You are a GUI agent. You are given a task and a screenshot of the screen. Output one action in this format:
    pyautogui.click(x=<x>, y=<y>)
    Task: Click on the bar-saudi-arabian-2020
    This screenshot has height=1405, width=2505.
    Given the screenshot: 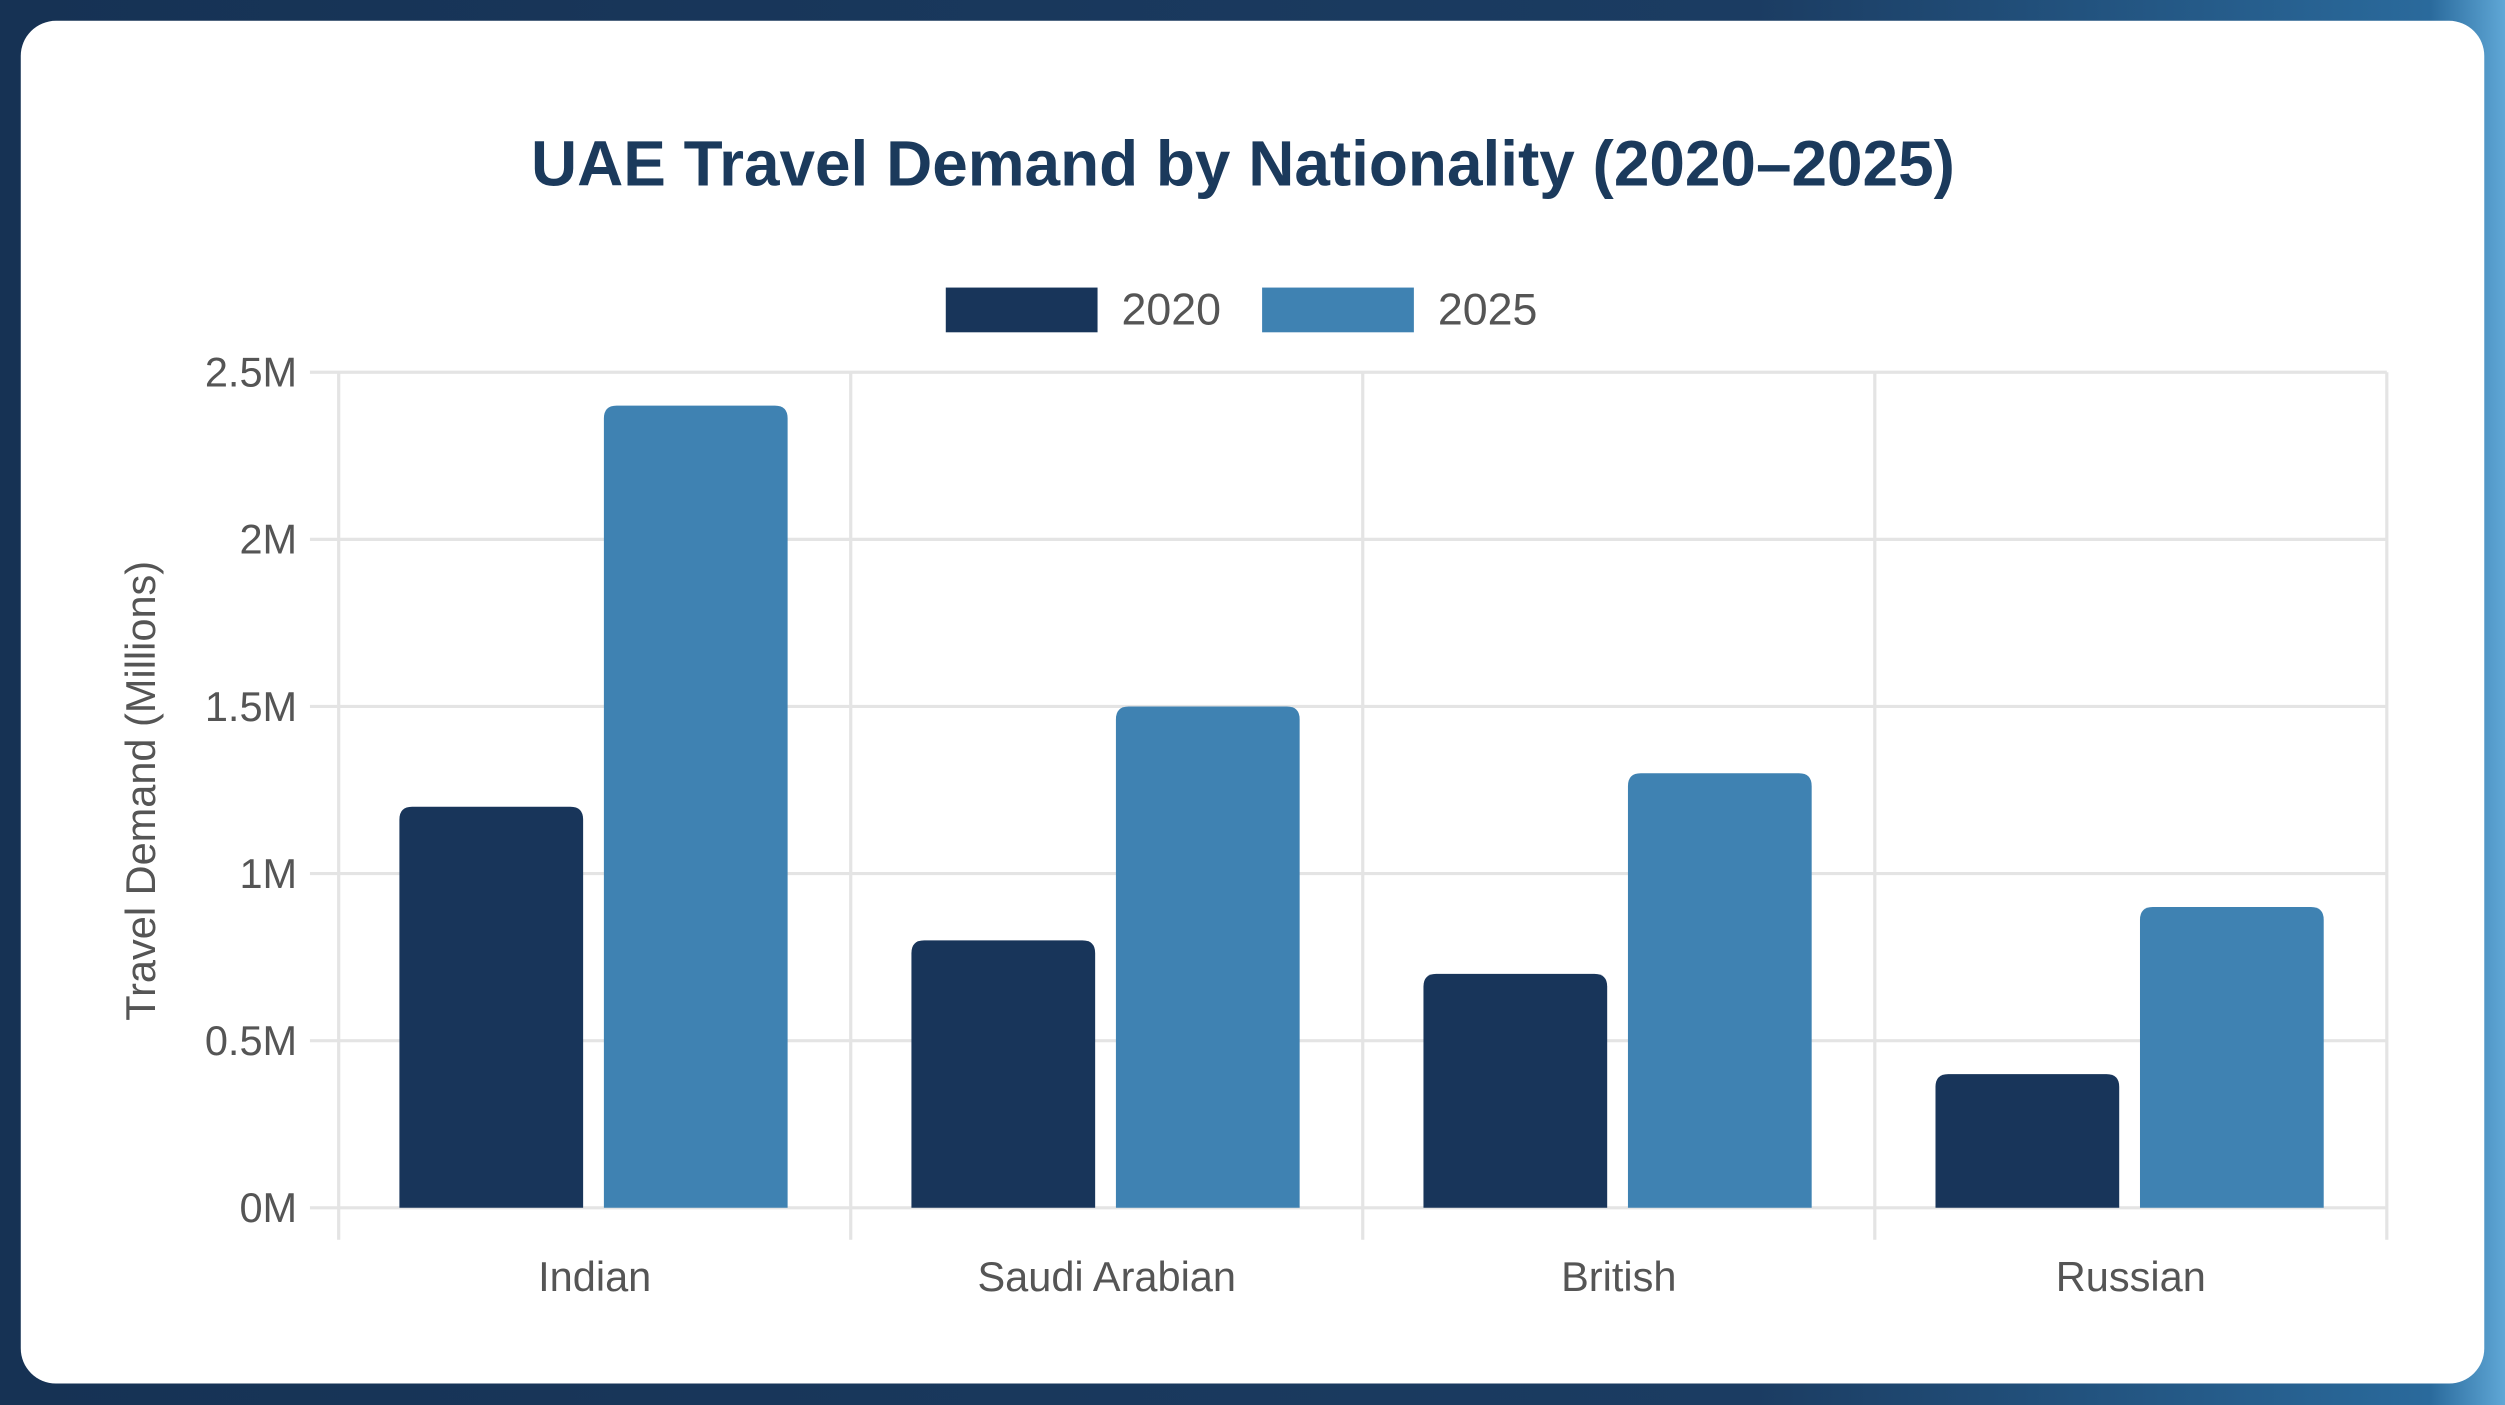 What is the action you would take?
    pyautogui.click(x=1003, y=1074)
    